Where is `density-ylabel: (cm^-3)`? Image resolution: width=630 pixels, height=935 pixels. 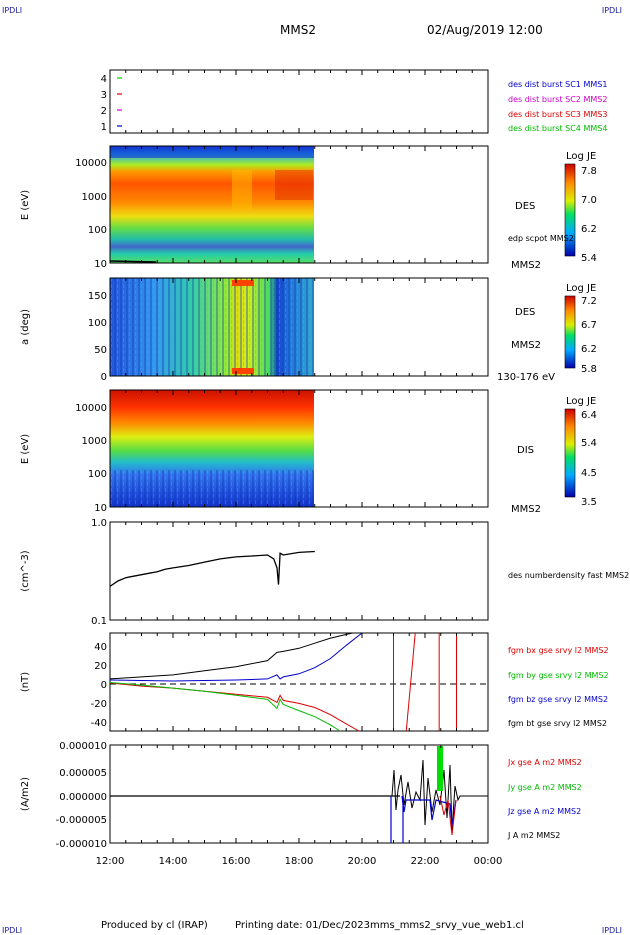
density-ylabel: (cm^-3) is located at coordinates (25, 570).